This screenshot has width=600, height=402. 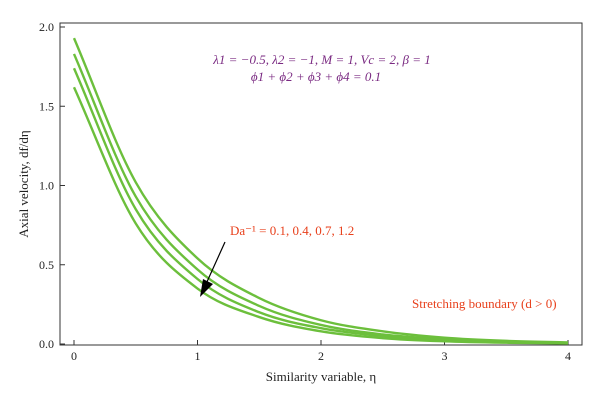 I want to click on x-tick-label-0: 0, so click(x=74, y=356).